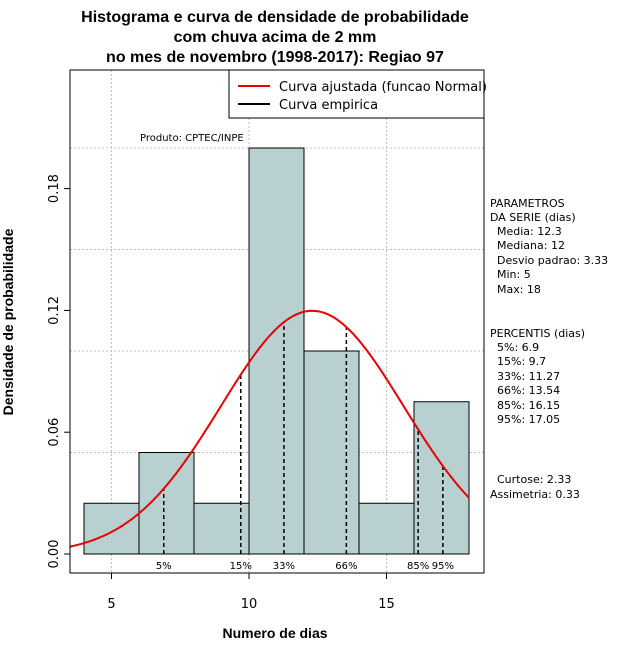 The height and width of the screenshot is (660, 640). I want to click on side-text: Assimetria: 0.33, so click(535, 494).